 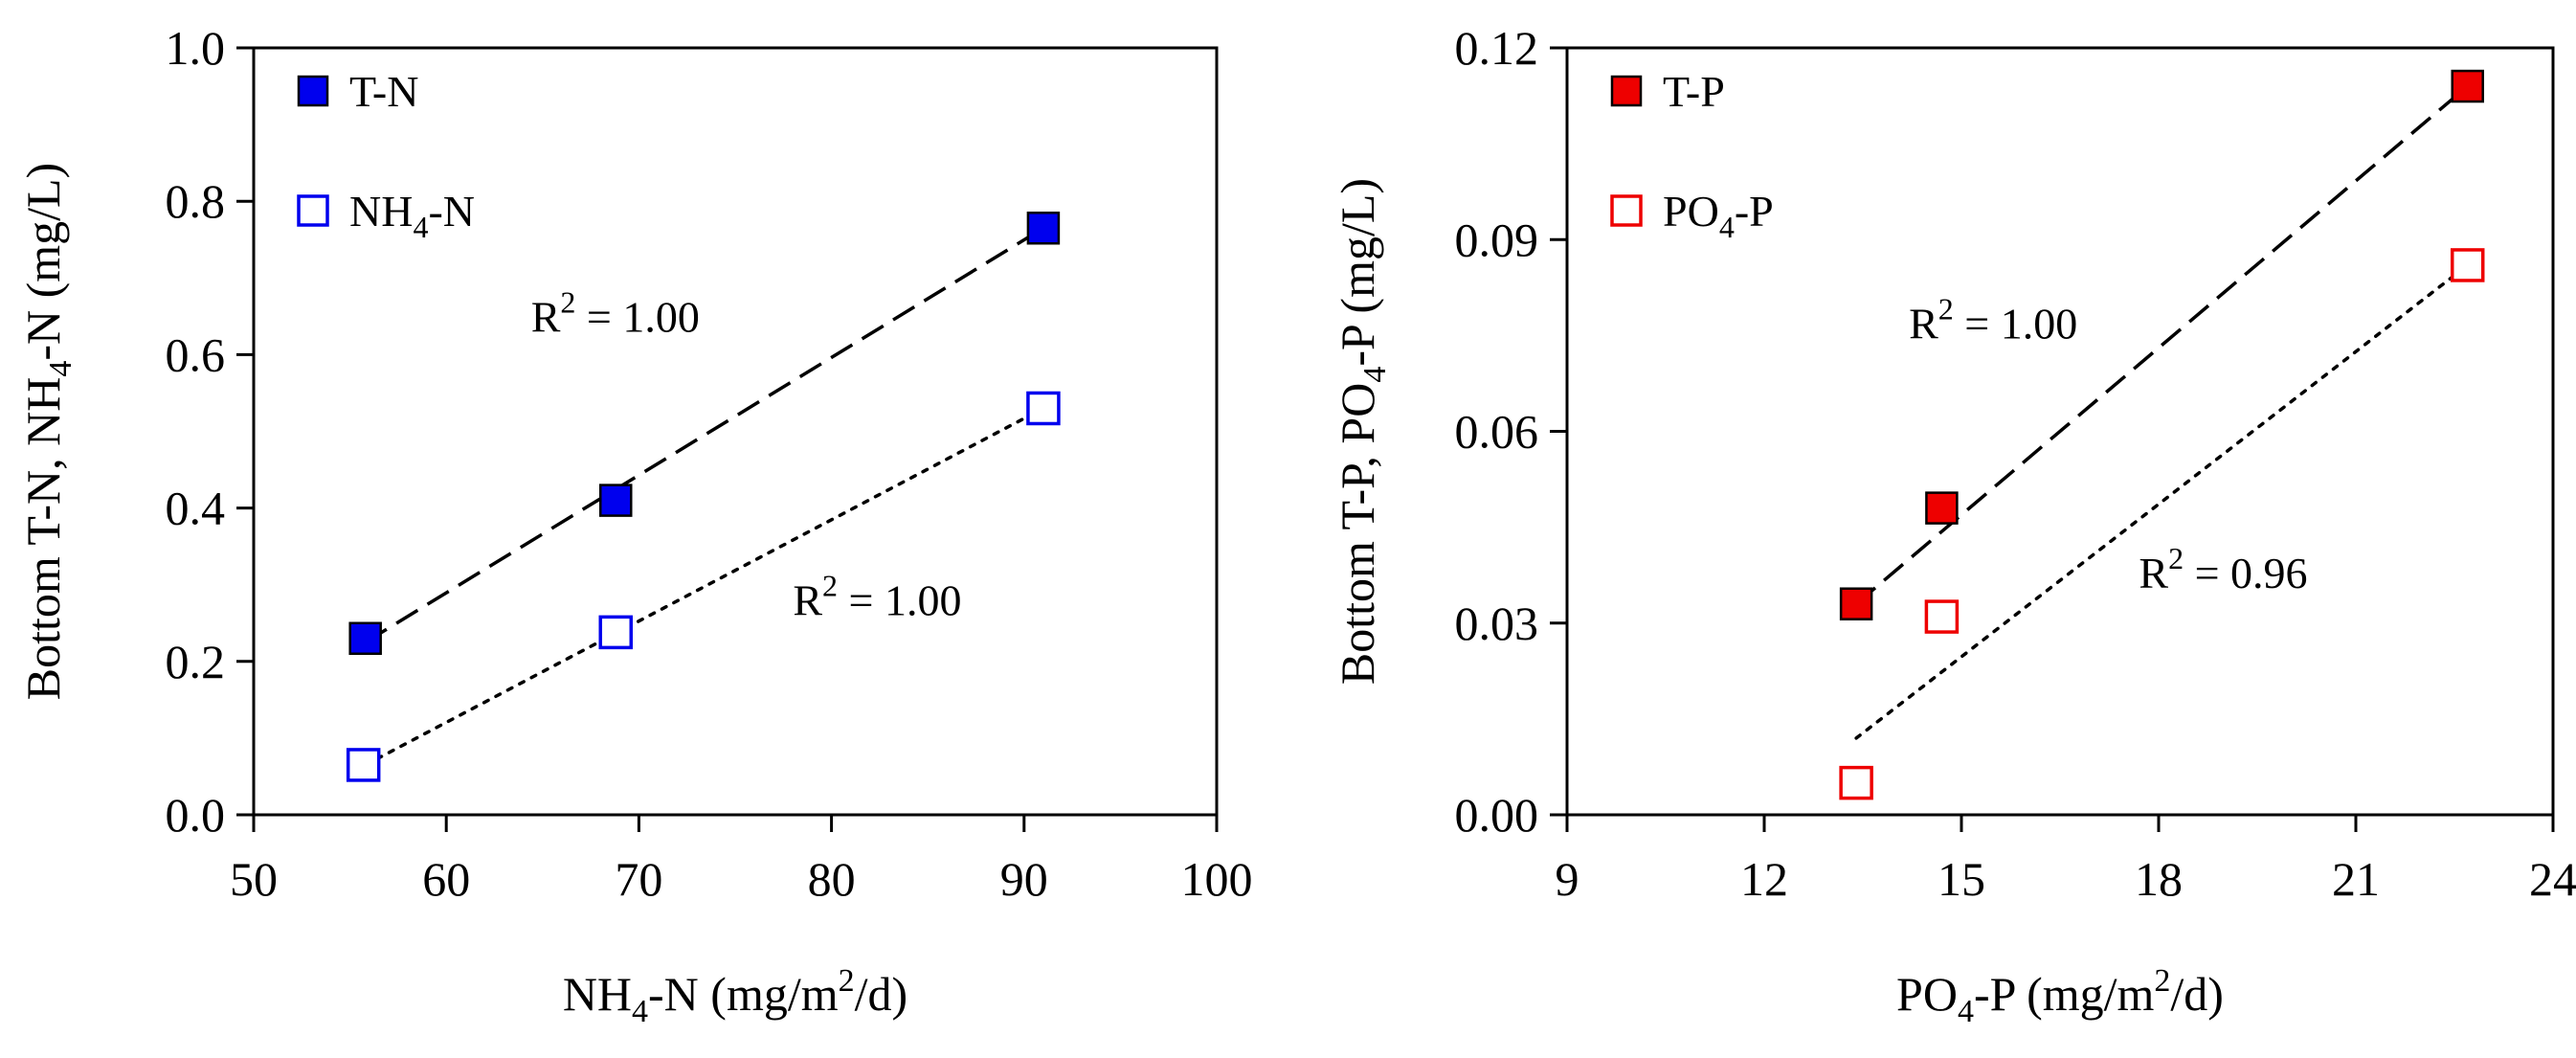 What do you see at coordinates (2245, 573) in the screenshot?
I see `annotation-part: = 0.96` at bounding box center [2245, 573].